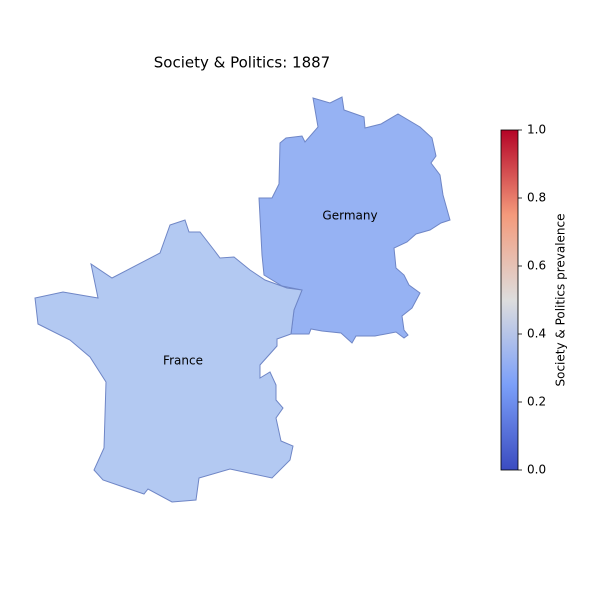 Image resolution: width=600 pixels, height=604 pixels. What do you see at coordinates (183, 361) in the screenshot?
I see `region-label: France` at bounding box center [183, 361].